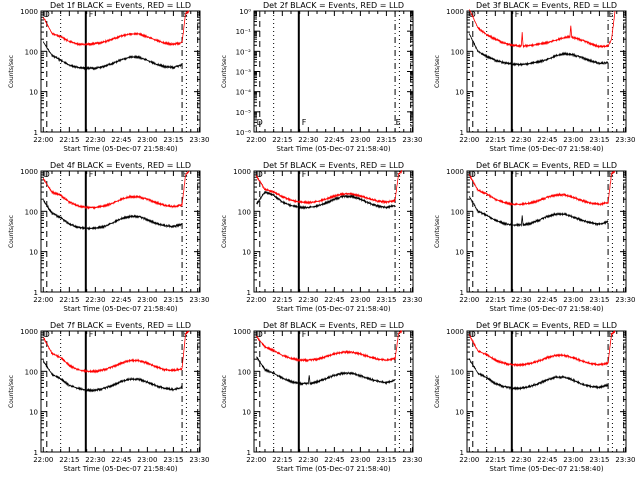  What do you see at coordinates (398, 122) in the screenshot?
I see `marker-label: E` at bounding box center [398, 122].